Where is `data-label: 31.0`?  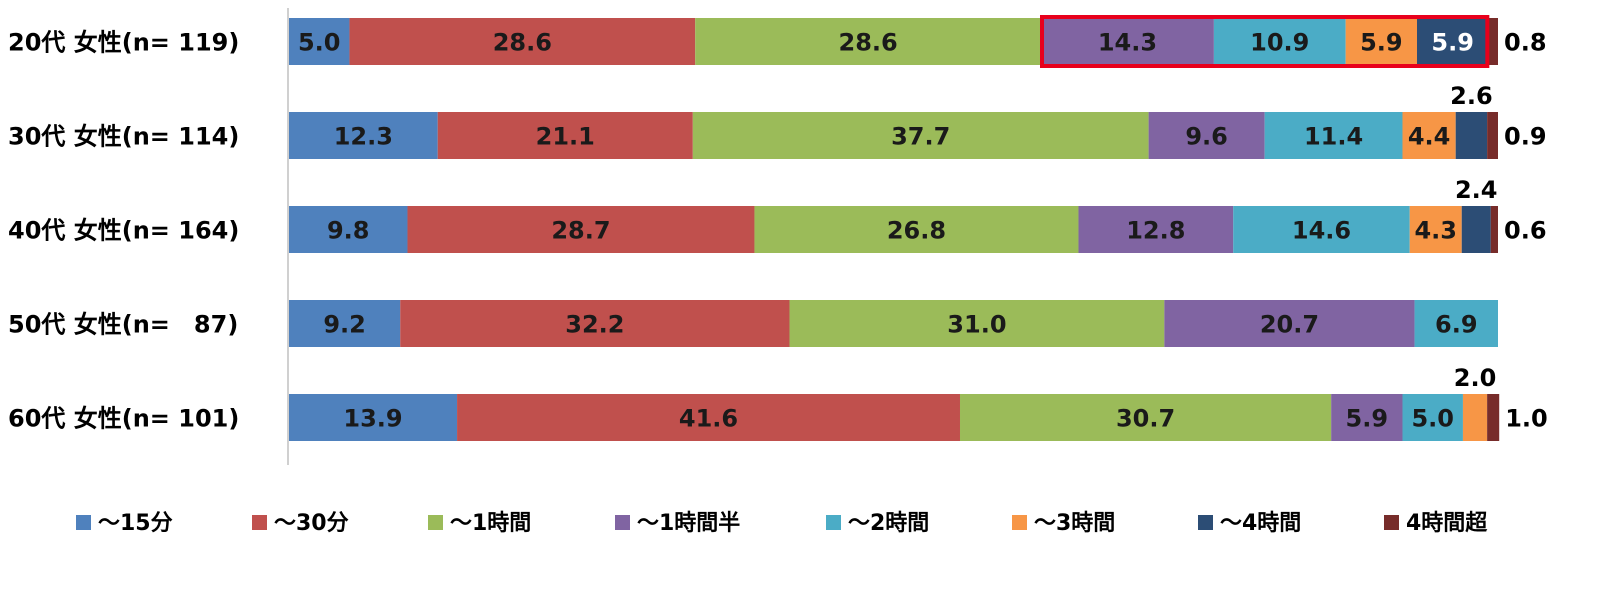
data-label: 31.0 is located at coordinates (976, 325).